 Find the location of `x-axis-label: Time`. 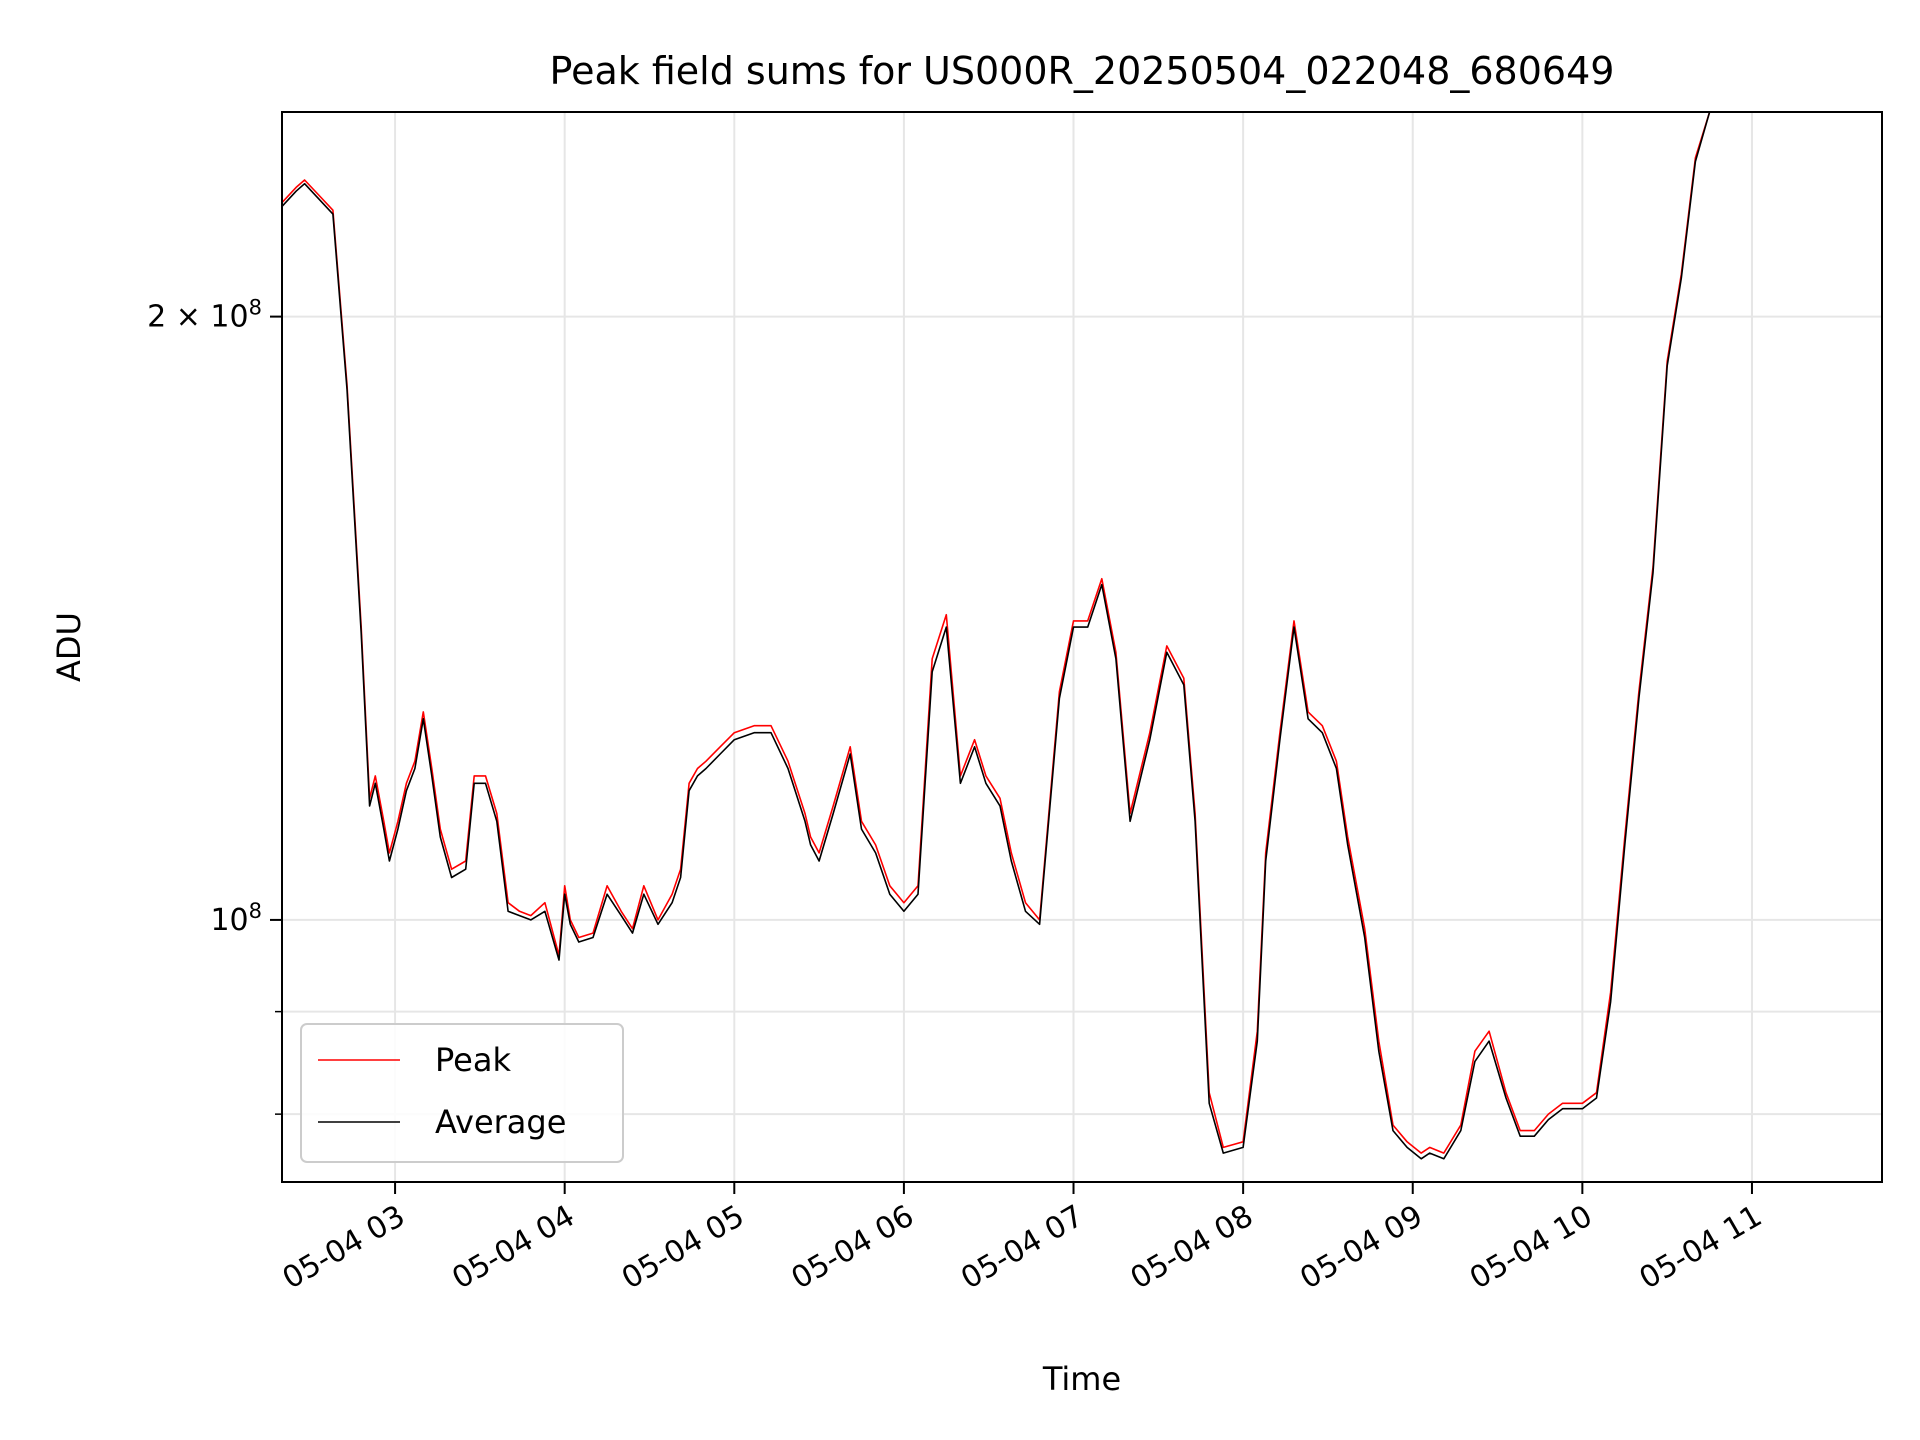

x-axis-label: Time is located at coordinates (1081, 1379).